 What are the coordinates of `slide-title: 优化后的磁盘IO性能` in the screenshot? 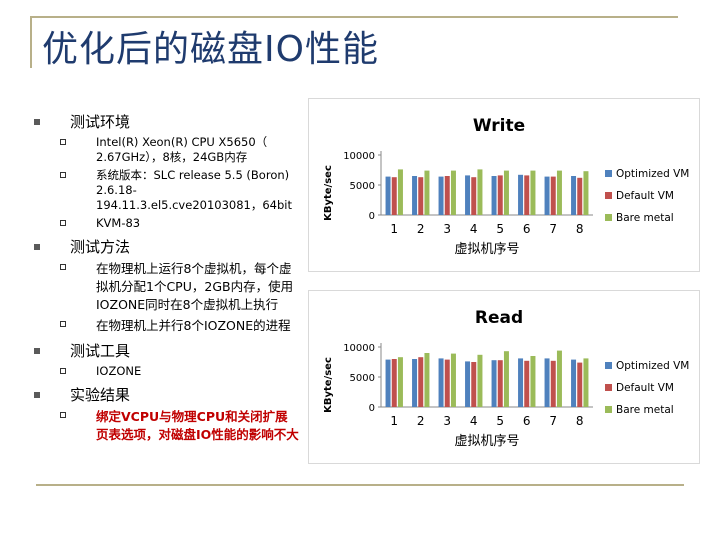 It's located at (210, 49).